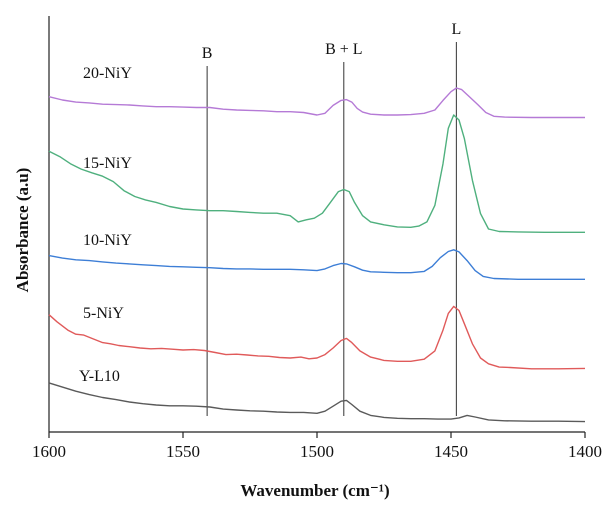 The image size is (611, 507). What do you see at coordinates (49, 451) in the screenshot?
I see `x-tick-label: 1600` at bounding box center [49, 451].